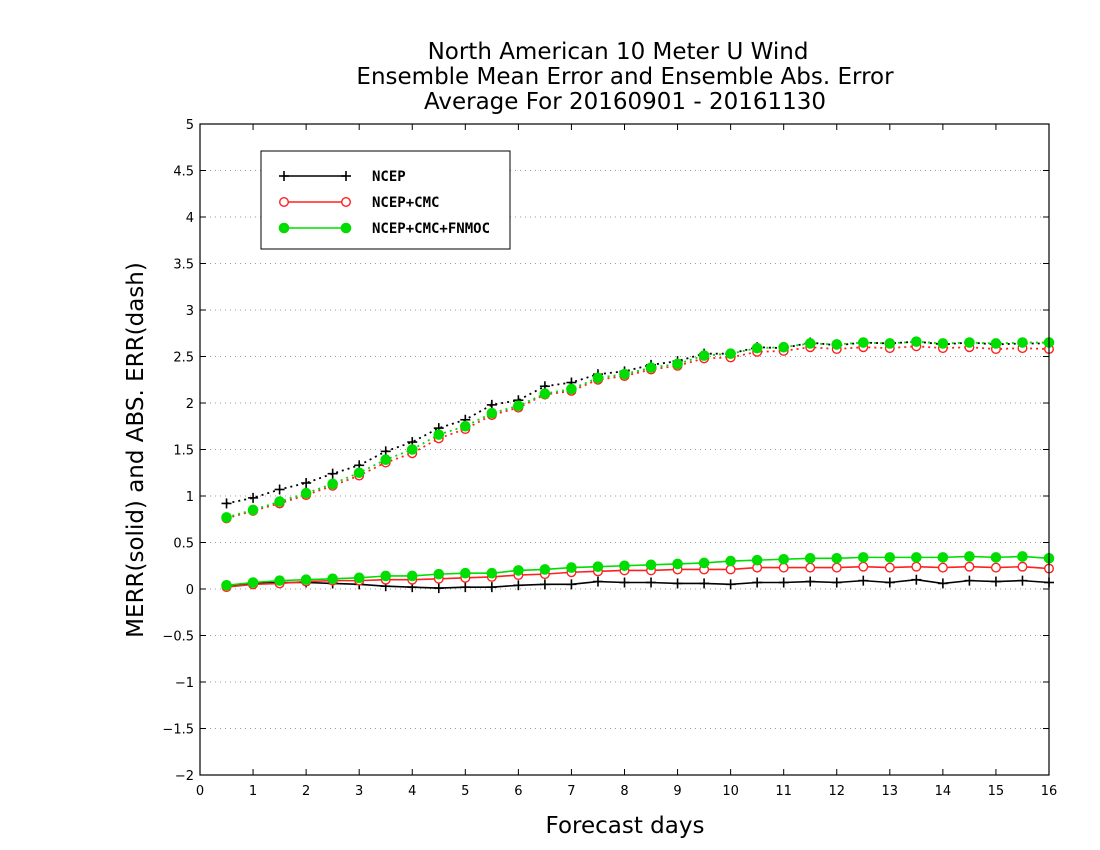 Image resolution: width=1100 pixels, height=850 pixels. Describe the element at coordinates (178, 730) in the screenshot. I see `y-tick-label: −1.5` at that location.